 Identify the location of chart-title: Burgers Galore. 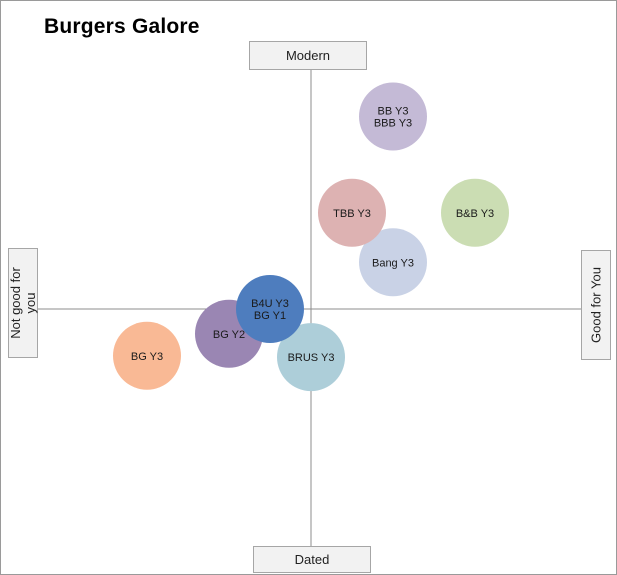
(122, 26).